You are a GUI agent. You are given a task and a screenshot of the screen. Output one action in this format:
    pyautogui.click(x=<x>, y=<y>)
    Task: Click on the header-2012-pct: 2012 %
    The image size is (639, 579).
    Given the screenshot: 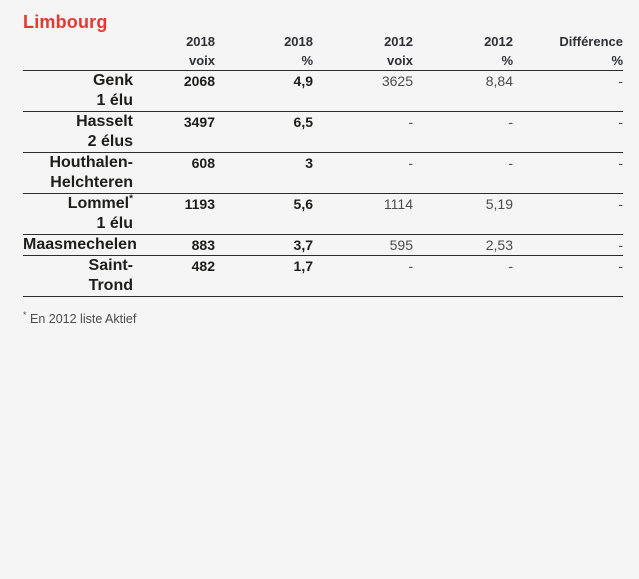 What is the action you would take?
    pyautogui.click(x=463, y=51)
    